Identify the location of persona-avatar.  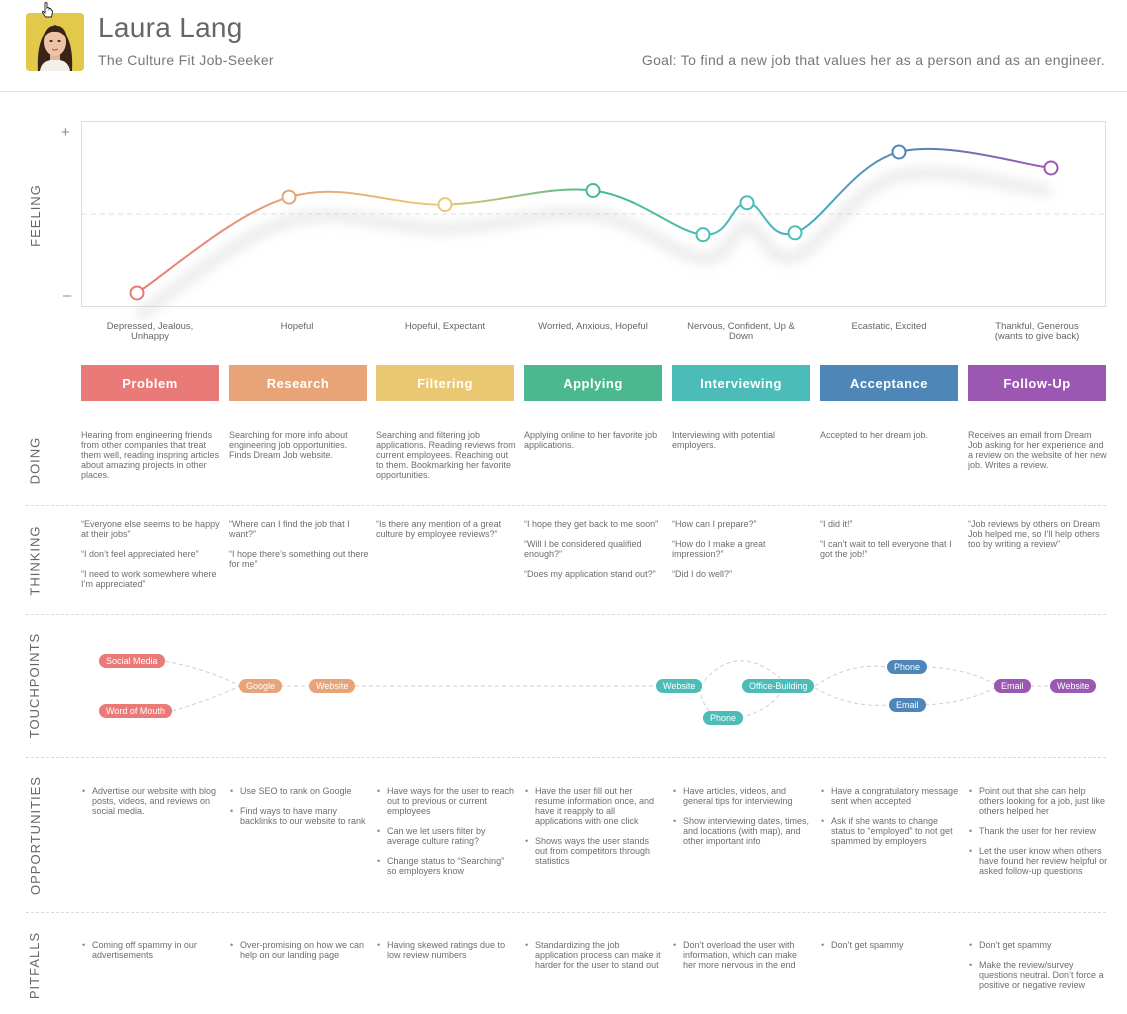
(55, 42).